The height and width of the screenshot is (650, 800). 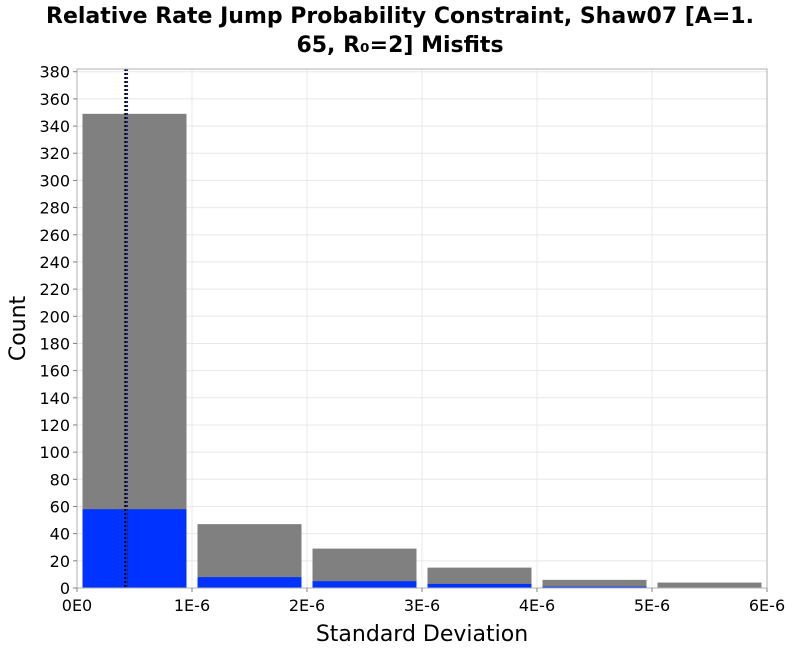 I want to click on y-tick-label: 200, so click(x=54, y=316).